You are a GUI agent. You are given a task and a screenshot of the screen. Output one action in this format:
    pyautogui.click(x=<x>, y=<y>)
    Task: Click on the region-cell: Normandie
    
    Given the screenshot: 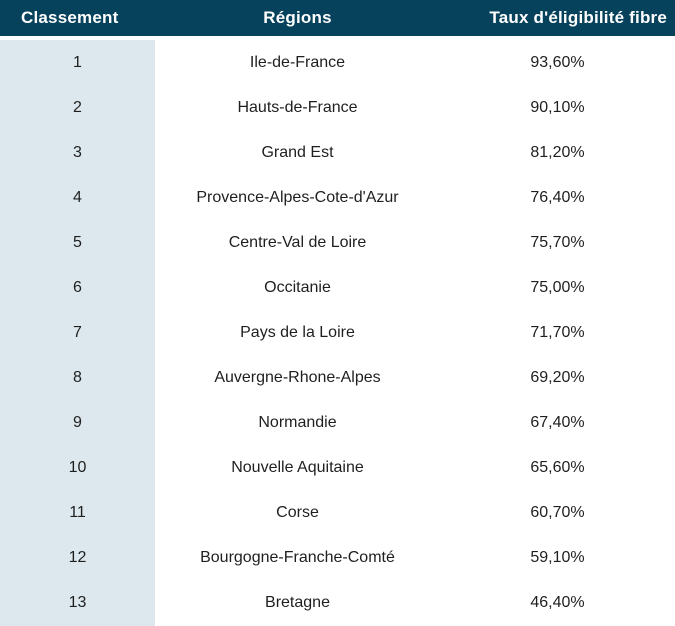 What is the action you would take?
    pyautogui.click(x=297, y=423)
    